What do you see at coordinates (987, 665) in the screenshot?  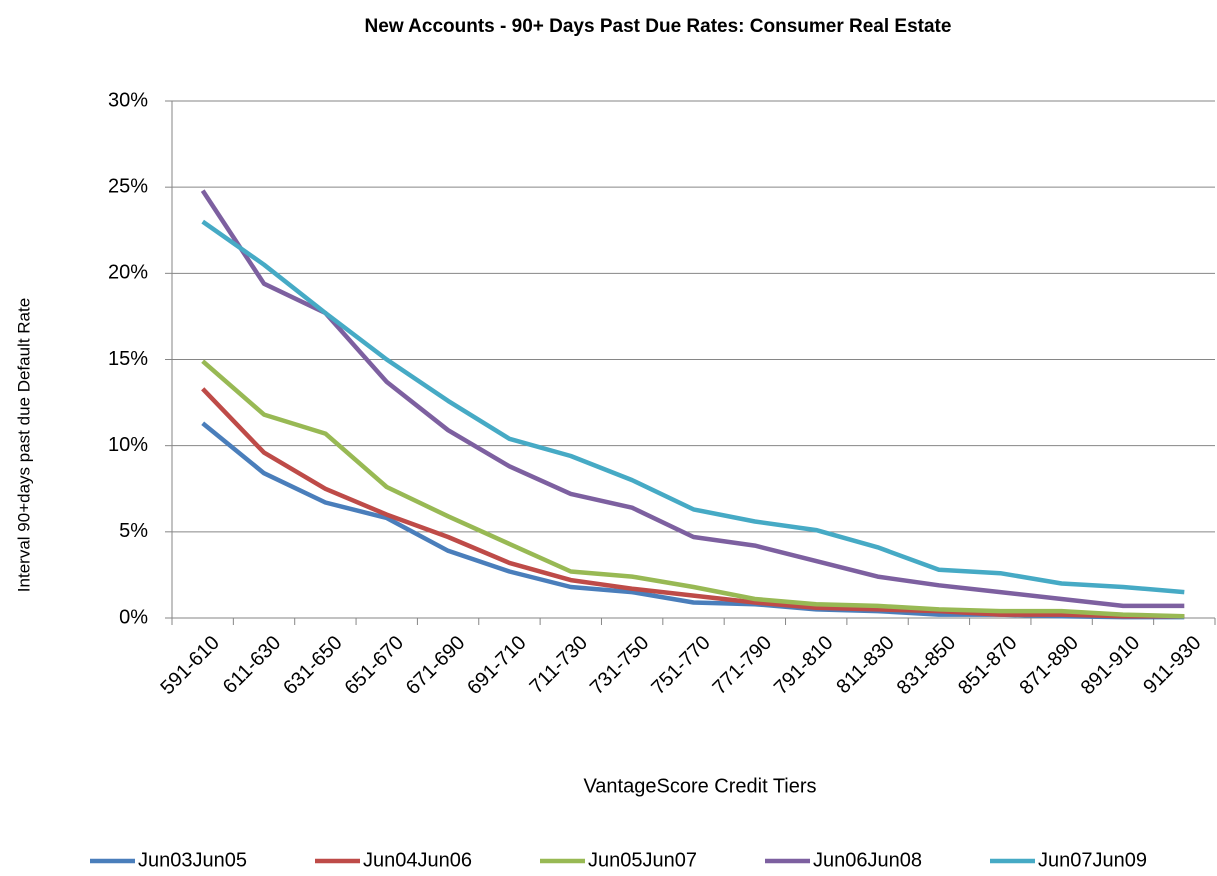 I see `x-tick-label: 851-870` at bounding box center [987, 665].